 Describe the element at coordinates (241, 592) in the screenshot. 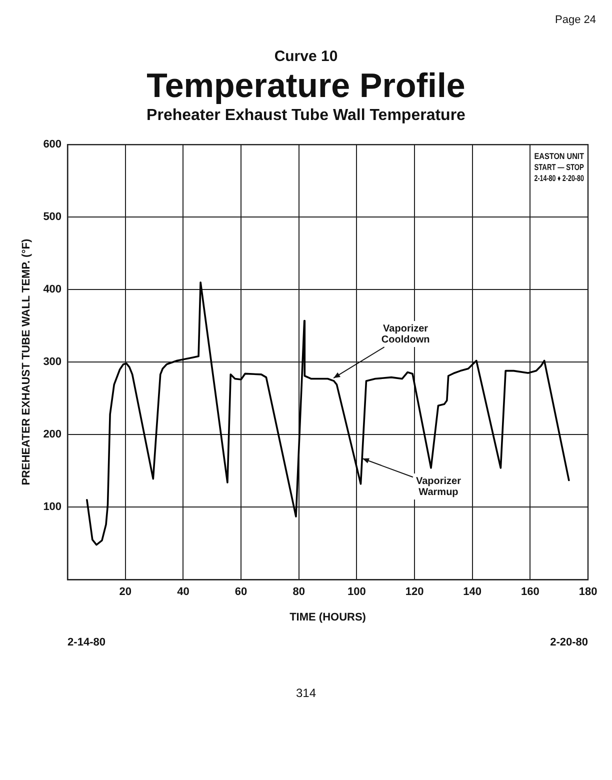

I see `x-tick-label: 60` at that location.